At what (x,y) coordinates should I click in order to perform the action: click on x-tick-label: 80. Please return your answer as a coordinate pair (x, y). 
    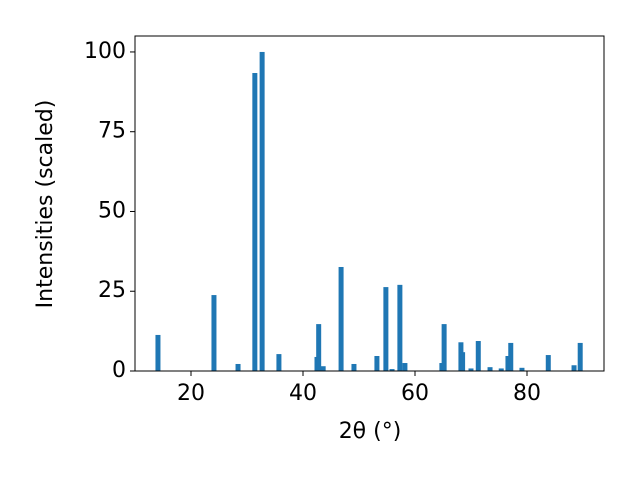
    Looking at the image, I should click on (527, 393).